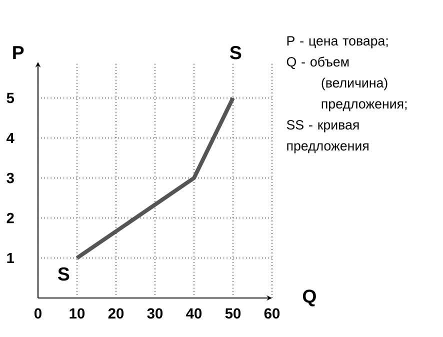 The width and height of the screenshot is (443, 337). Describe the element at coordinates (233, 313) in the screenshot. I see `x-tick-label: 50` at that location.